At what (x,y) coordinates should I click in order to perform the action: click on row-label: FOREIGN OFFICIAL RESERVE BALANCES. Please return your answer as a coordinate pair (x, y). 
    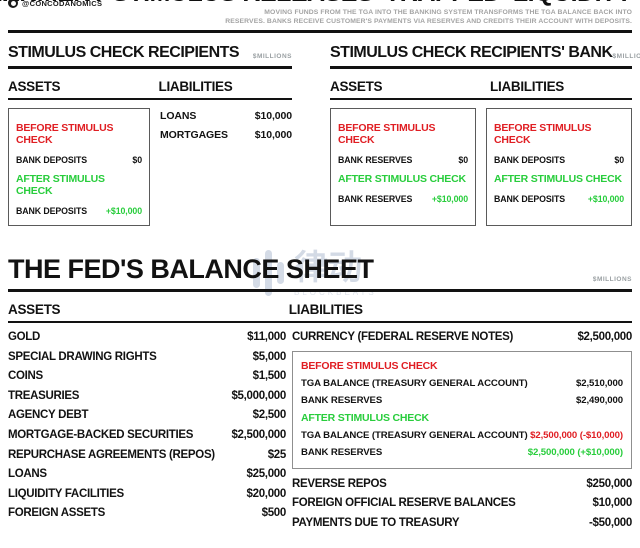
    Looking at the image, I should click on (404, 503).